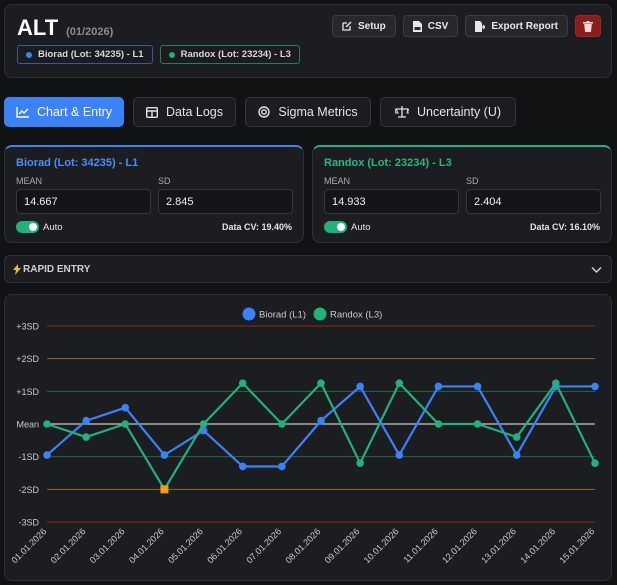 The image size is (617, 585). I want to click on x-tick-label: 11.01.2026, so click(420, 545).